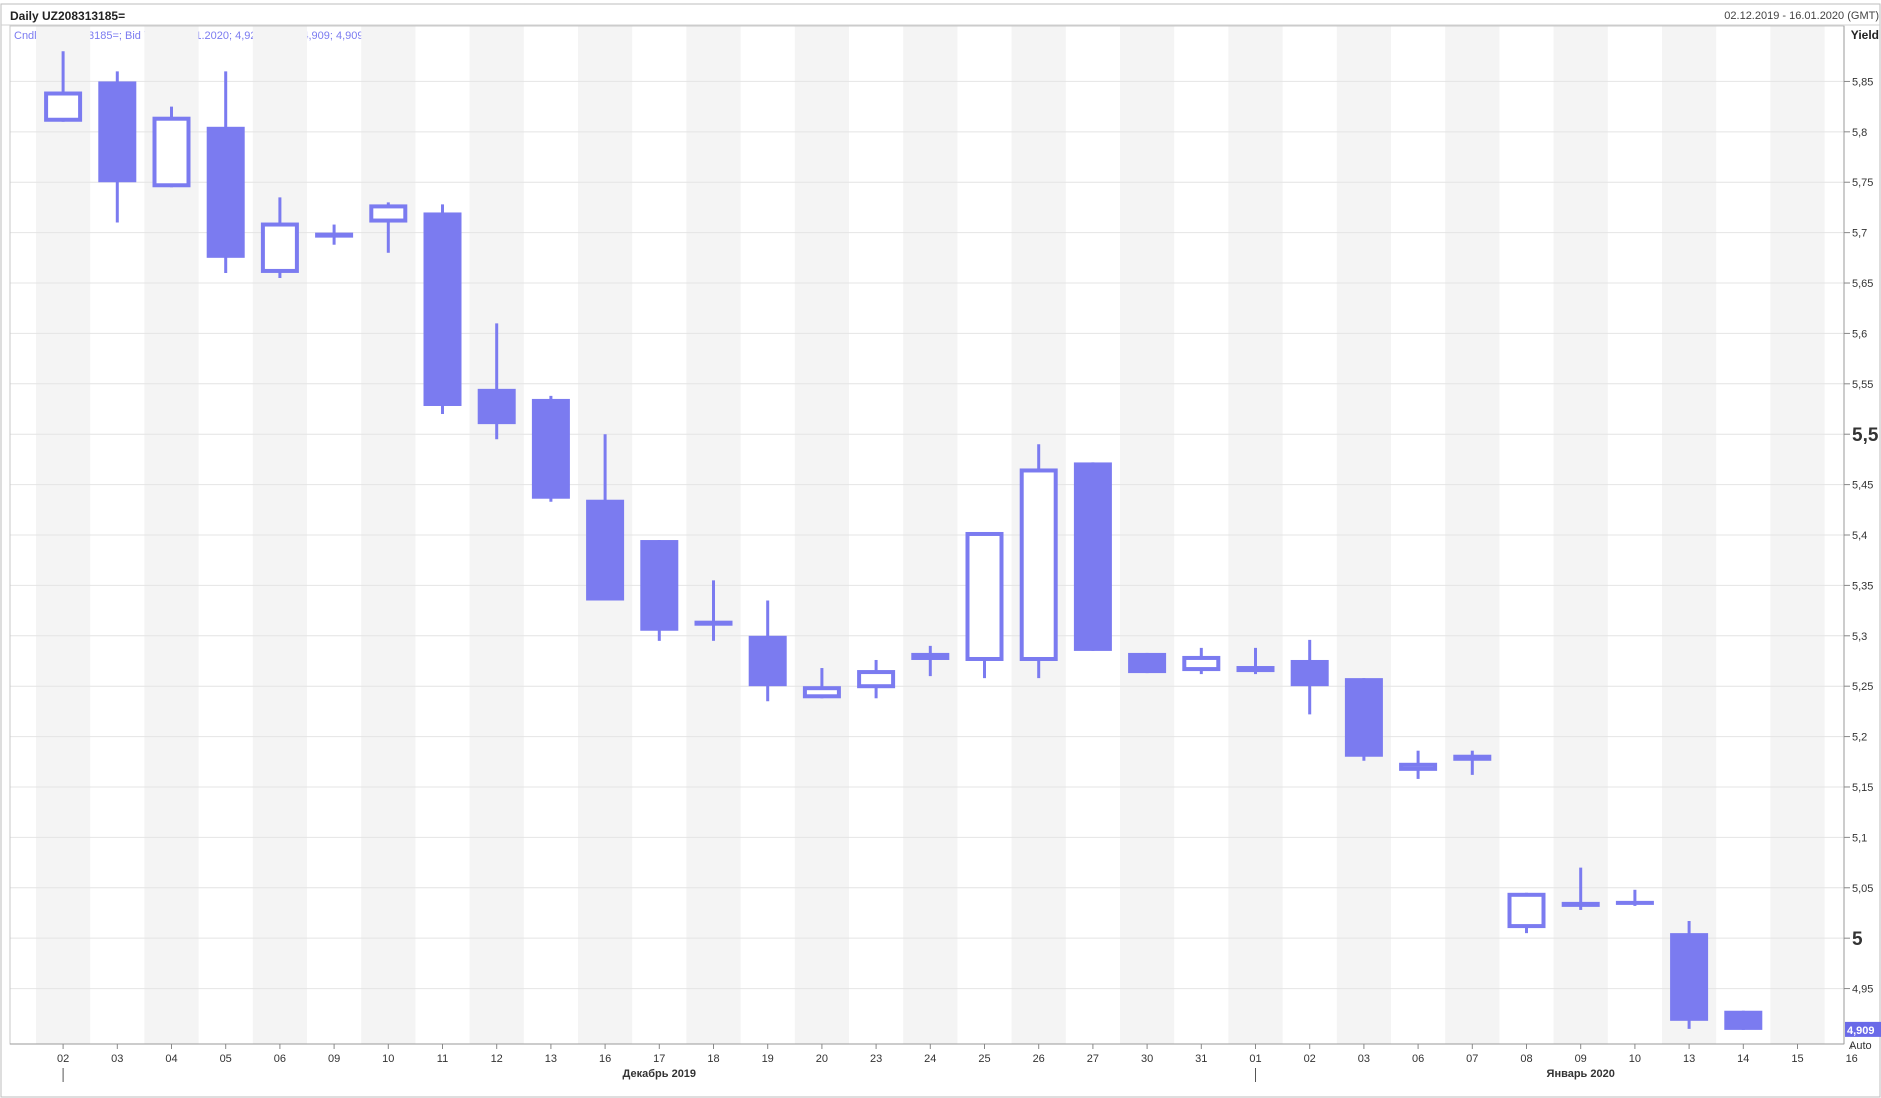  What do you see at coordinates (1859, 838) in the screenshot?
I see `y-tick-label: 5,1` at bounding box center [1859, 838].